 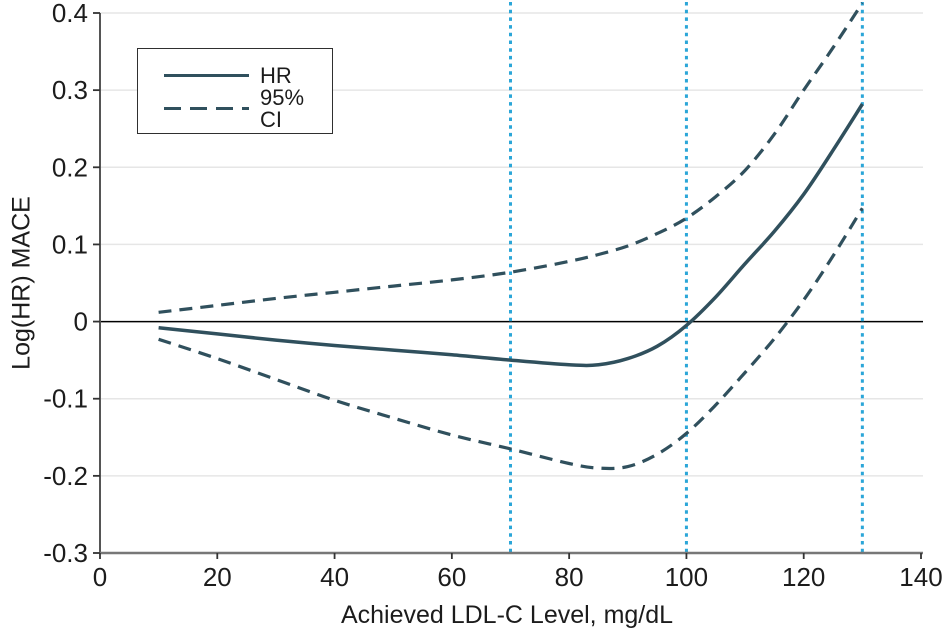 What do you see at coordinates (803, 577) in the screenshot?
I see `x-tick-label: 120` at bounding box center [803, 577].